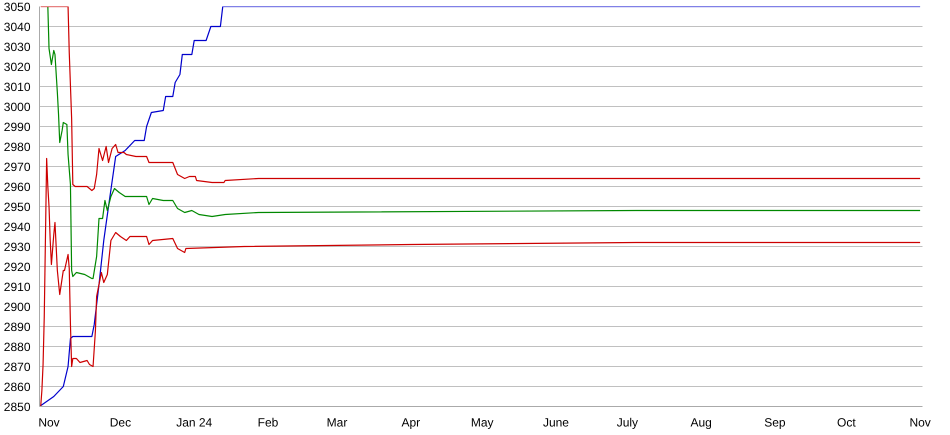 The image size is (950, 435). I want to click on y-tick-label: 2870, so click(17, 367).